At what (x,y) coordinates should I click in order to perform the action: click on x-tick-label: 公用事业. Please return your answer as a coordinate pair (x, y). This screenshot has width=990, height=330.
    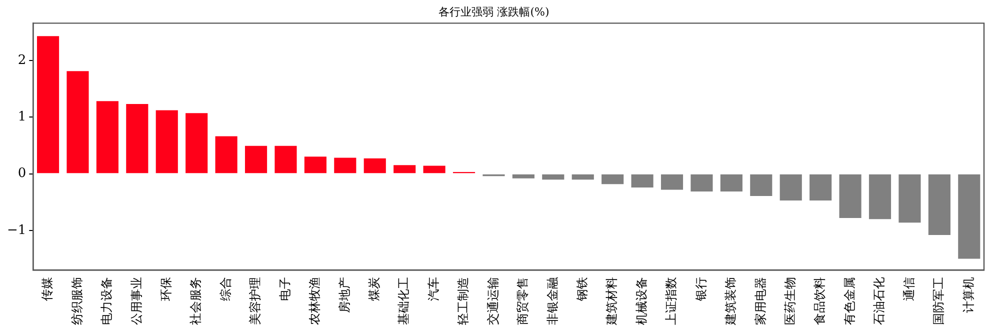
    Looking at the image, I should click on (136, 301).